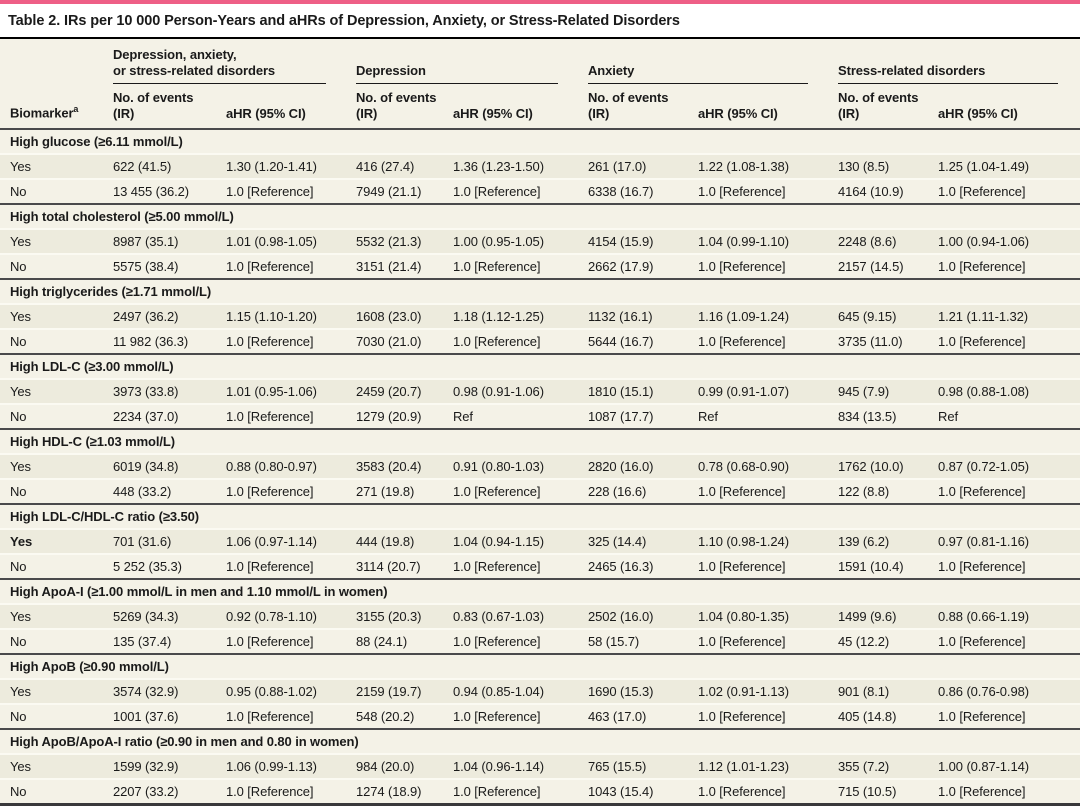 The width and height of the screenshot is (1080, 806). What do you see at coordinates (1005, 766) in the screenshot?
I see `table-cell: 1.00 (0.87-1.14)` at bounding box center [1005, 766].